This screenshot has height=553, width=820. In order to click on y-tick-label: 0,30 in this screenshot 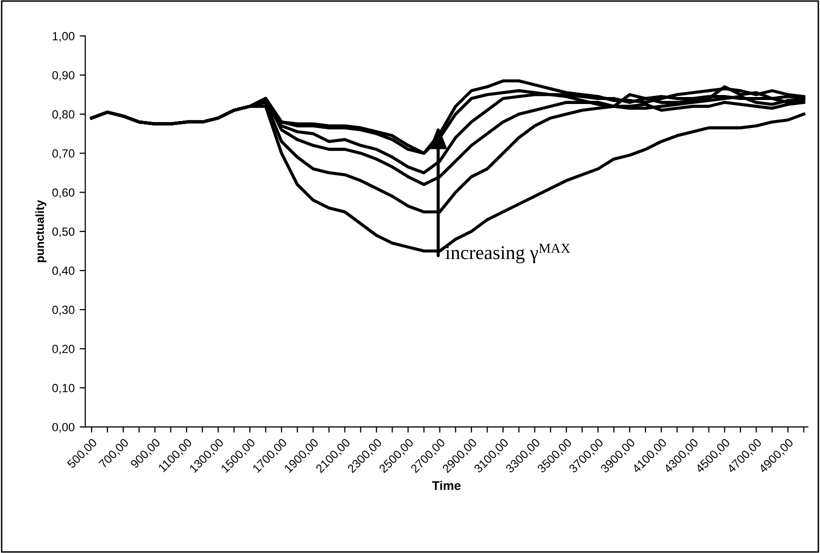, I will do `click(63, 311)`.